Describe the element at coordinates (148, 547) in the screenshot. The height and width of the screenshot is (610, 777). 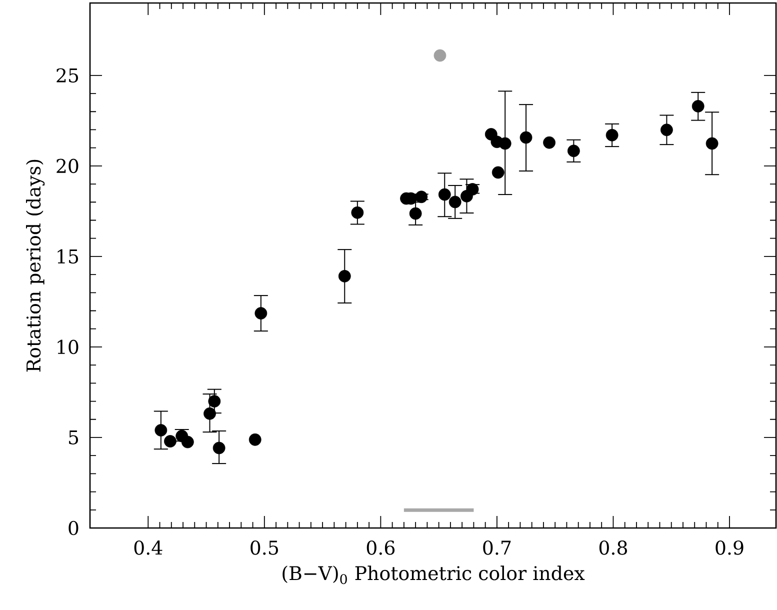
I see `x-tick-label: 0.4` at that location.